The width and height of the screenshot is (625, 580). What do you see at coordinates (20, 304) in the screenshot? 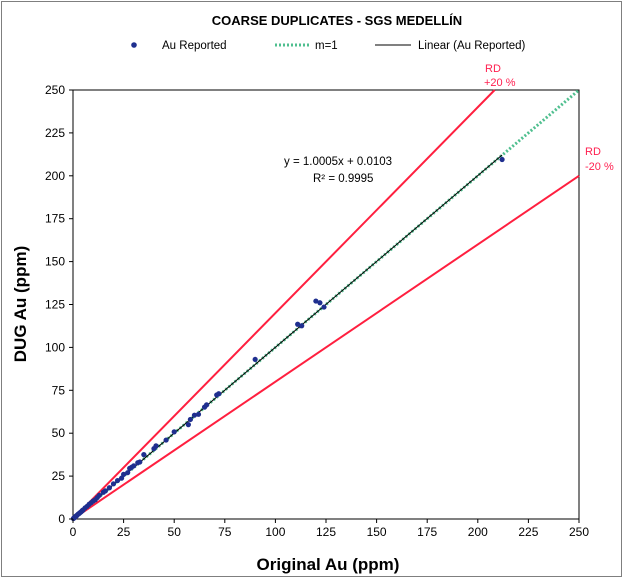
I see `y-axis-title: DUG Au (ppm)` at bounding box center [20, 304].